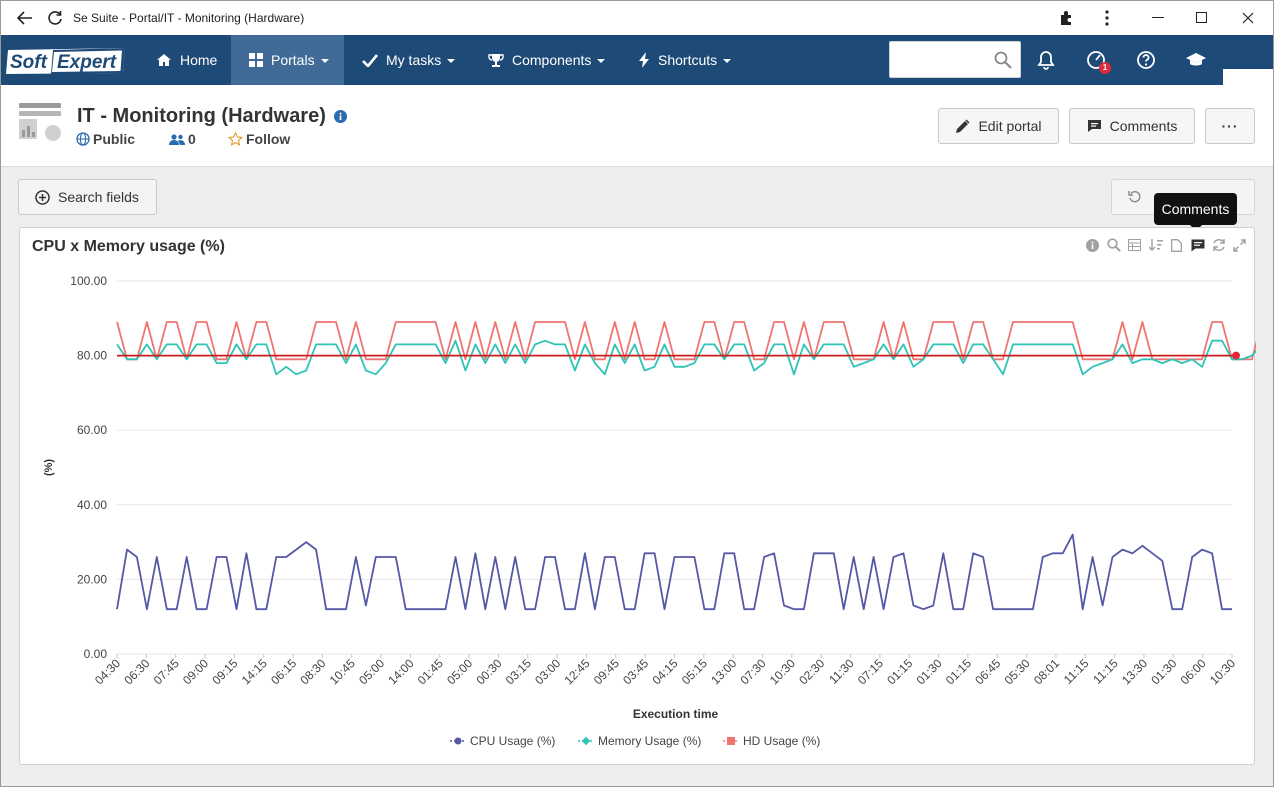 This screenshot has width=1274, height=787. What do you see at coordinates (414, 60) in the screenshot?
I see `nav-my-tasks-label: My tasks` at bounding box center [414, 60].